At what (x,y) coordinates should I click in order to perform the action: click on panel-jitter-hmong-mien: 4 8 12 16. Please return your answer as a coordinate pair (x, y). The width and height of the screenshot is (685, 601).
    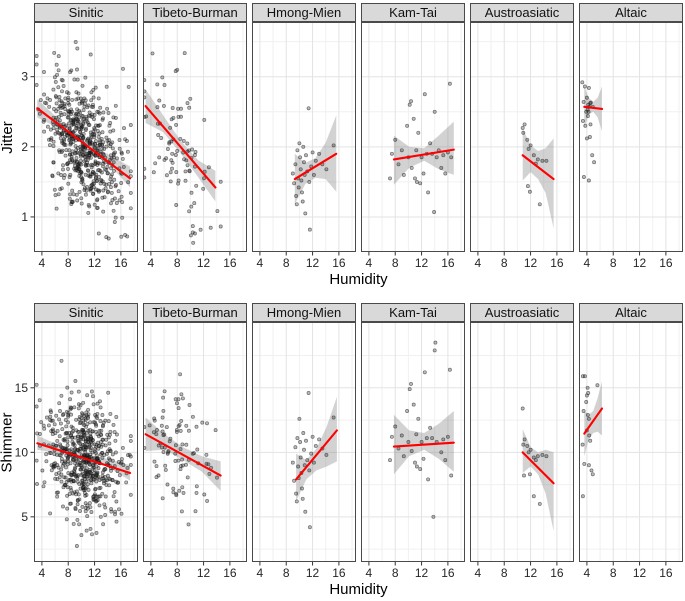
    Looking at the image, I should click on (304, 146).